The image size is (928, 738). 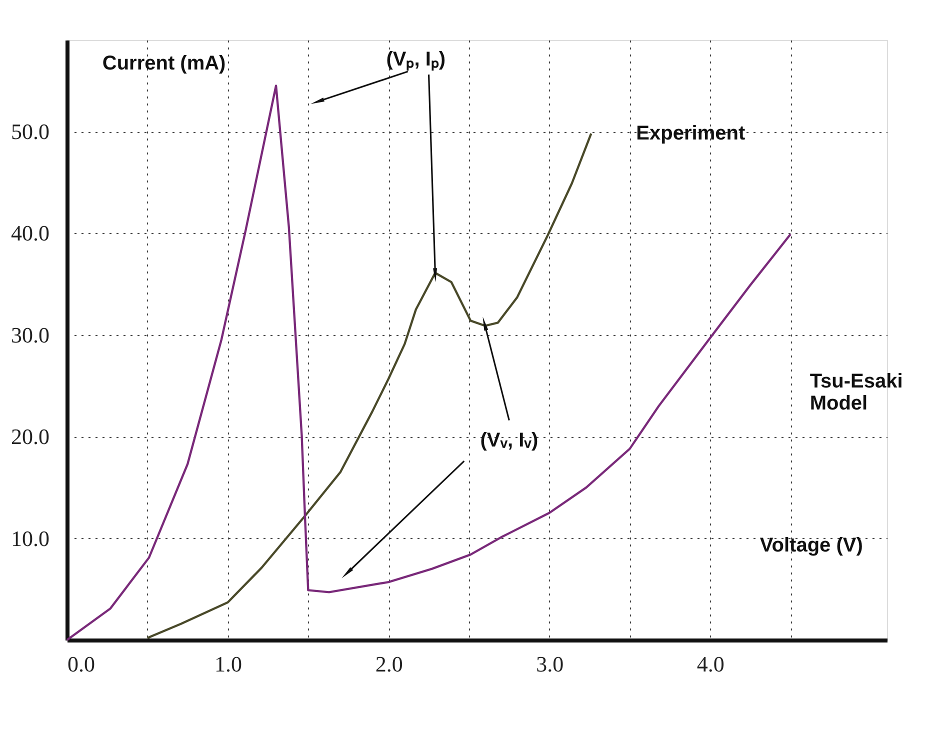 What do you see at coordinates (30, 335) in the screenshot?
I see `y-tick-label: 30.0` at bounding box center [30, 335].